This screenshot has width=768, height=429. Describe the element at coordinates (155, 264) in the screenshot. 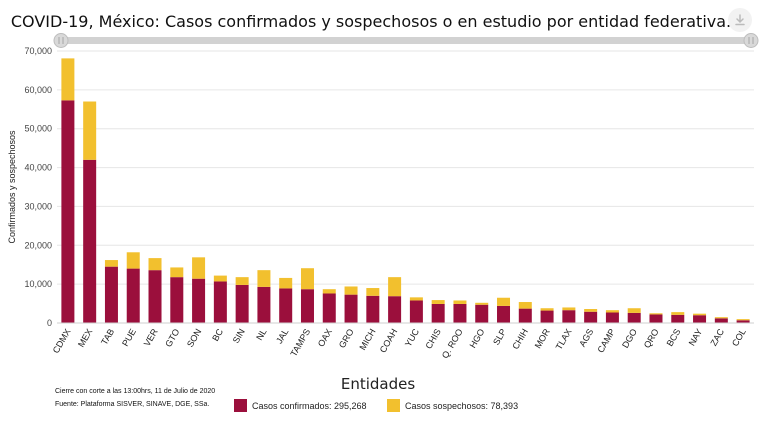

I see `bar-suspected-ver` at that location.